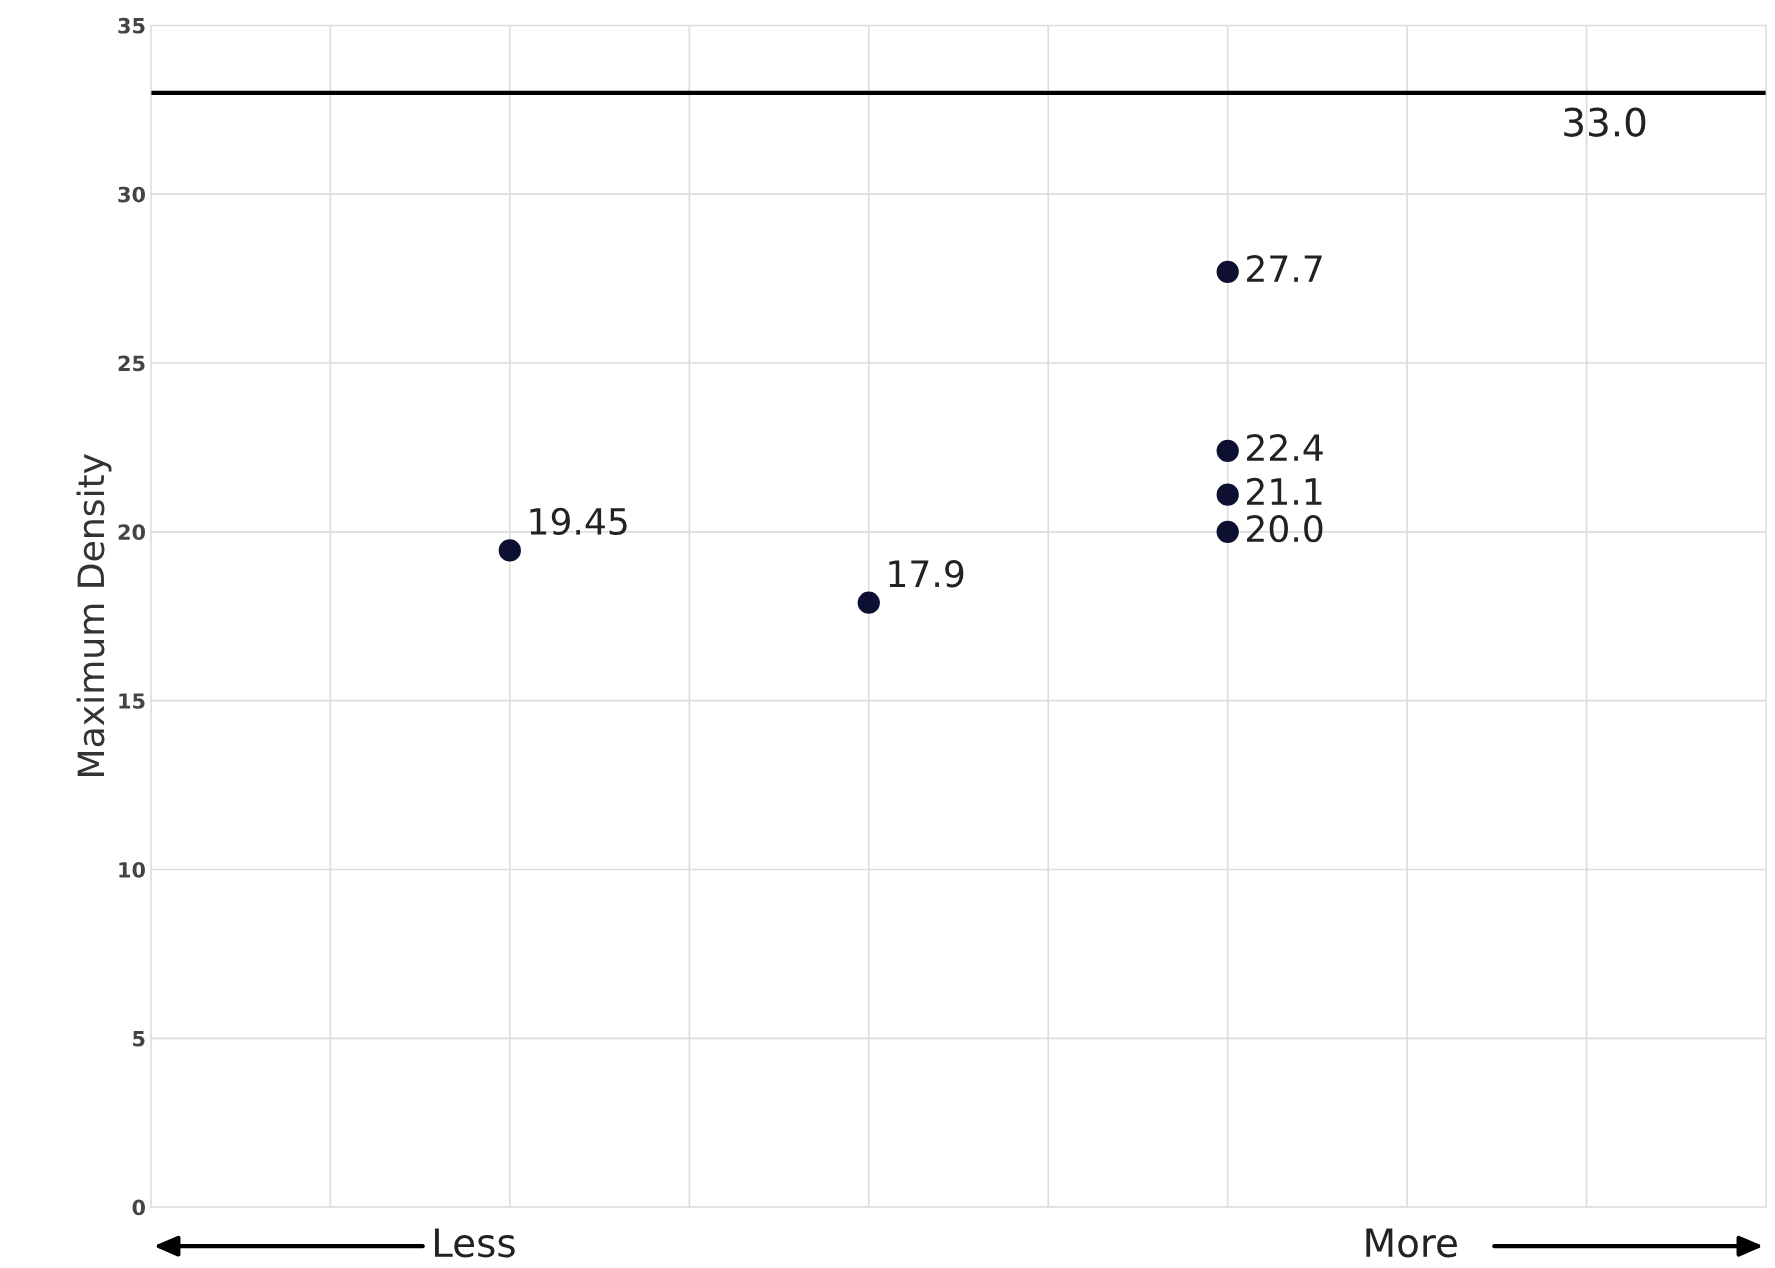 This screenshot has width=1775, height=1268. What do you see at coordinates (1285, 529) in the screenshot?
I see `data-label: 20.0` at bounding box center [1285, 529].